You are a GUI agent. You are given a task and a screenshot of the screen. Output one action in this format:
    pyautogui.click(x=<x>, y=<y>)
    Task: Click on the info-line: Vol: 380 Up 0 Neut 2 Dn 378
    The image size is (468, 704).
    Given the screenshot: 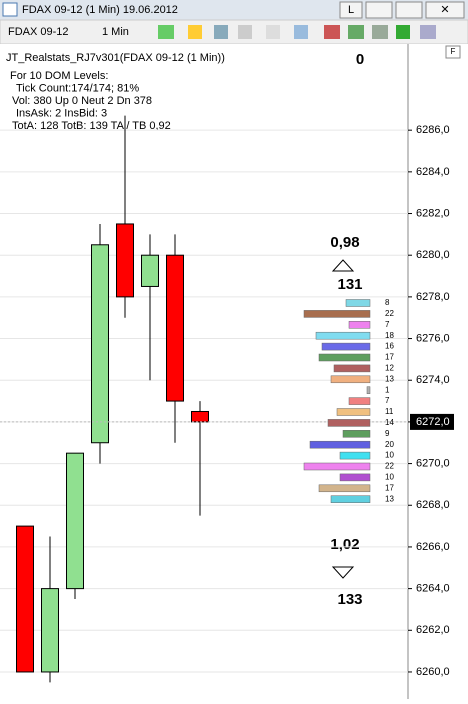 What is the action you would take?
    pyautogui.click(x=82, y=101)
    